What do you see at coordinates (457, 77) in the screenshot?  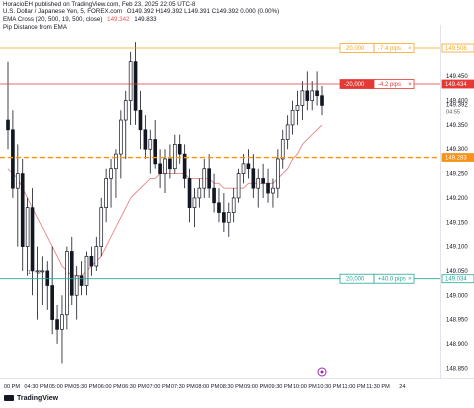 I see `y-tick-label: 149.450` at bounding box center [457, 77].